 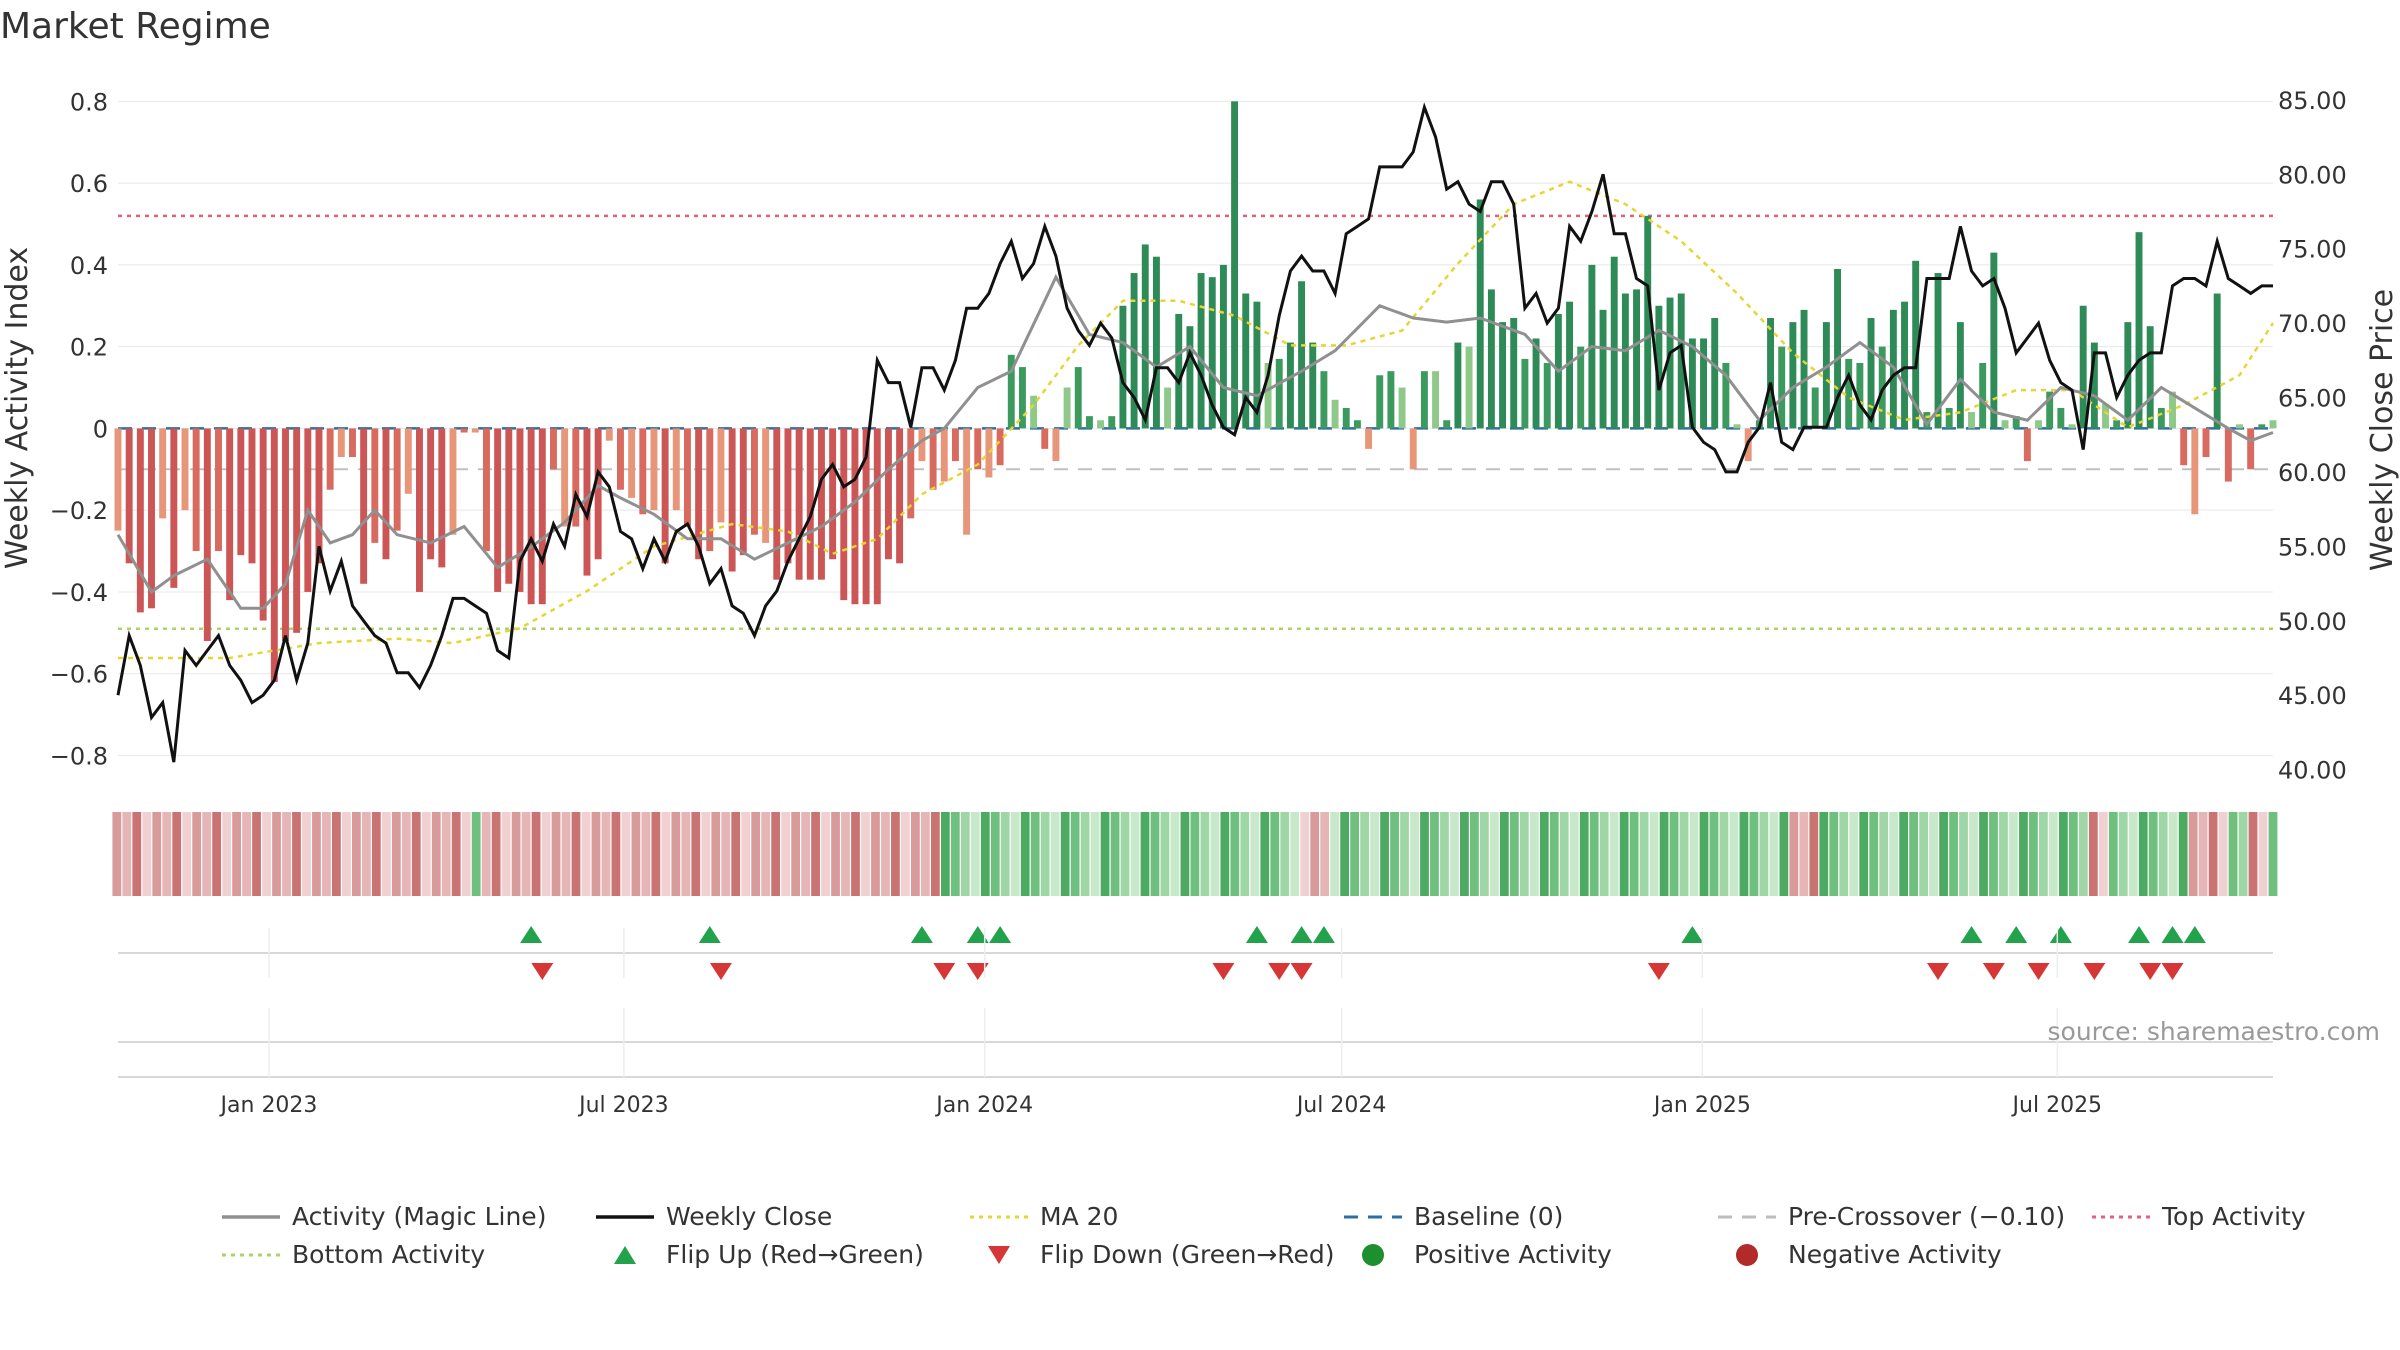 What do you see at coordinates (1701, 1105) in the screenshot?
I see `date-tick-label: Jan 2025` at bounding box center [1701, 1105].